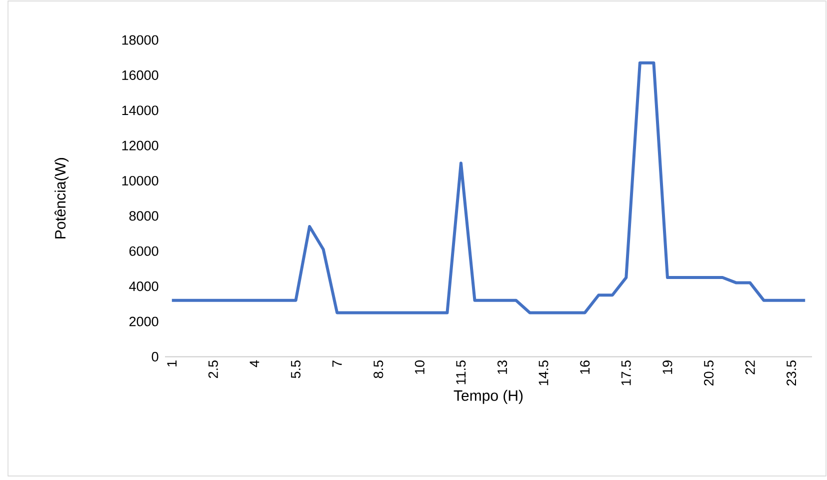 The width and height of the screenshot is (827, 480). What do you see at coordinates (295, 369) in the screenshot?
I see `x-tick-label: 5.5` at bounding box center [295, 369].